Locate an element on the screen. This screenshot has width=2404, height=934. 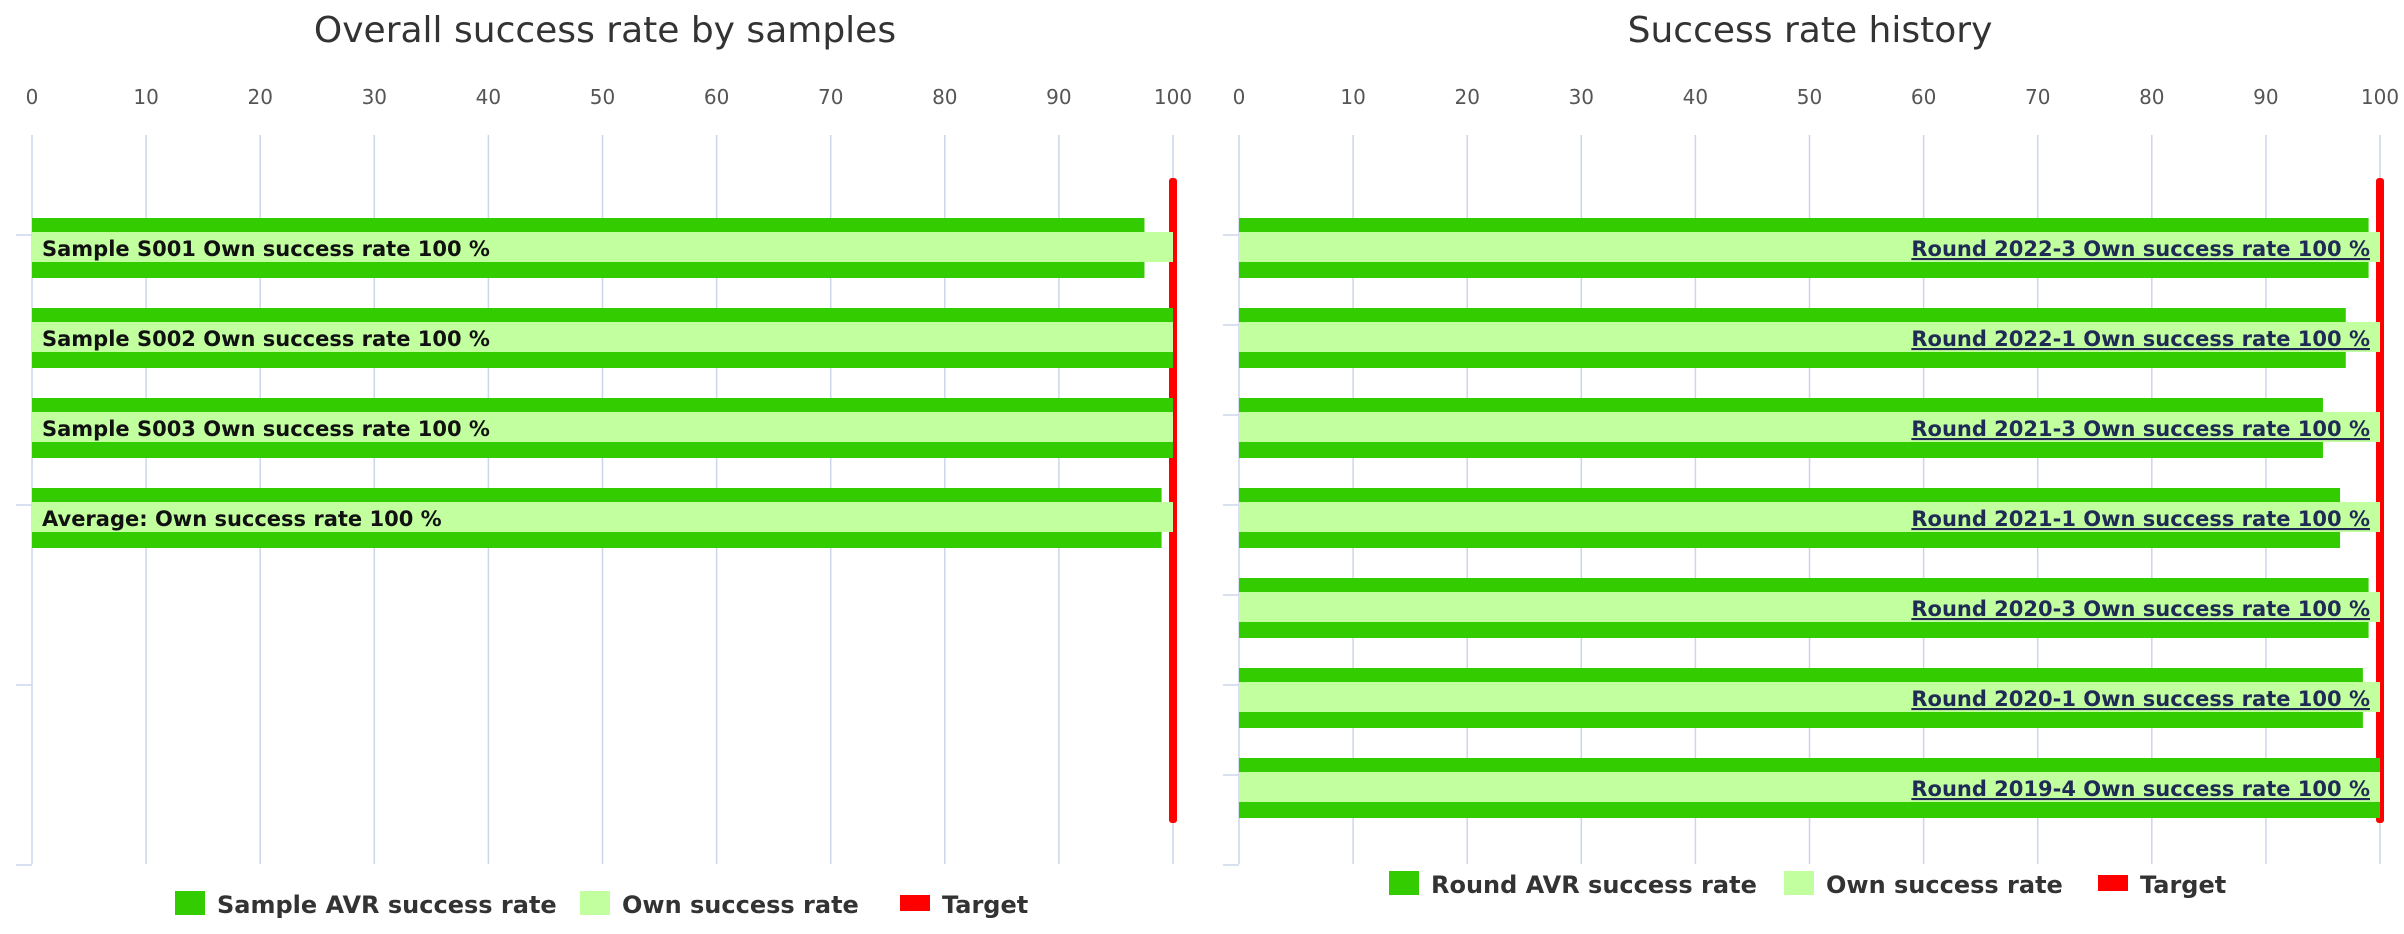
bar-label: Average: Own success rate 100 % is located at coordinates (242, 519).